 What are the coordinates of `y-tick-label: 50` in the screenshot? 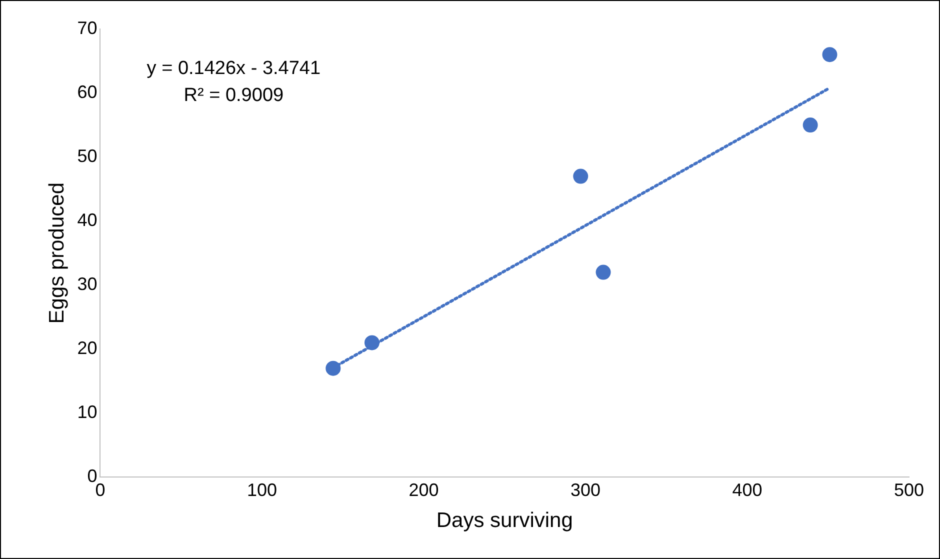 It's located at (87, 156).